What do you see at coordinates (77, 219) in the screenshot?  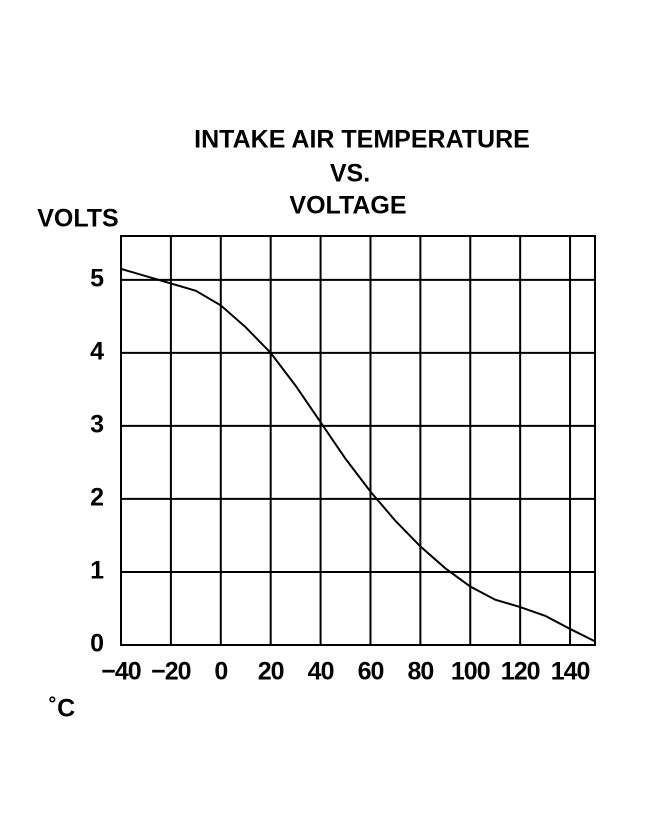 I see `y-axis-label: VOLTS` at bounding box center [77, 219].